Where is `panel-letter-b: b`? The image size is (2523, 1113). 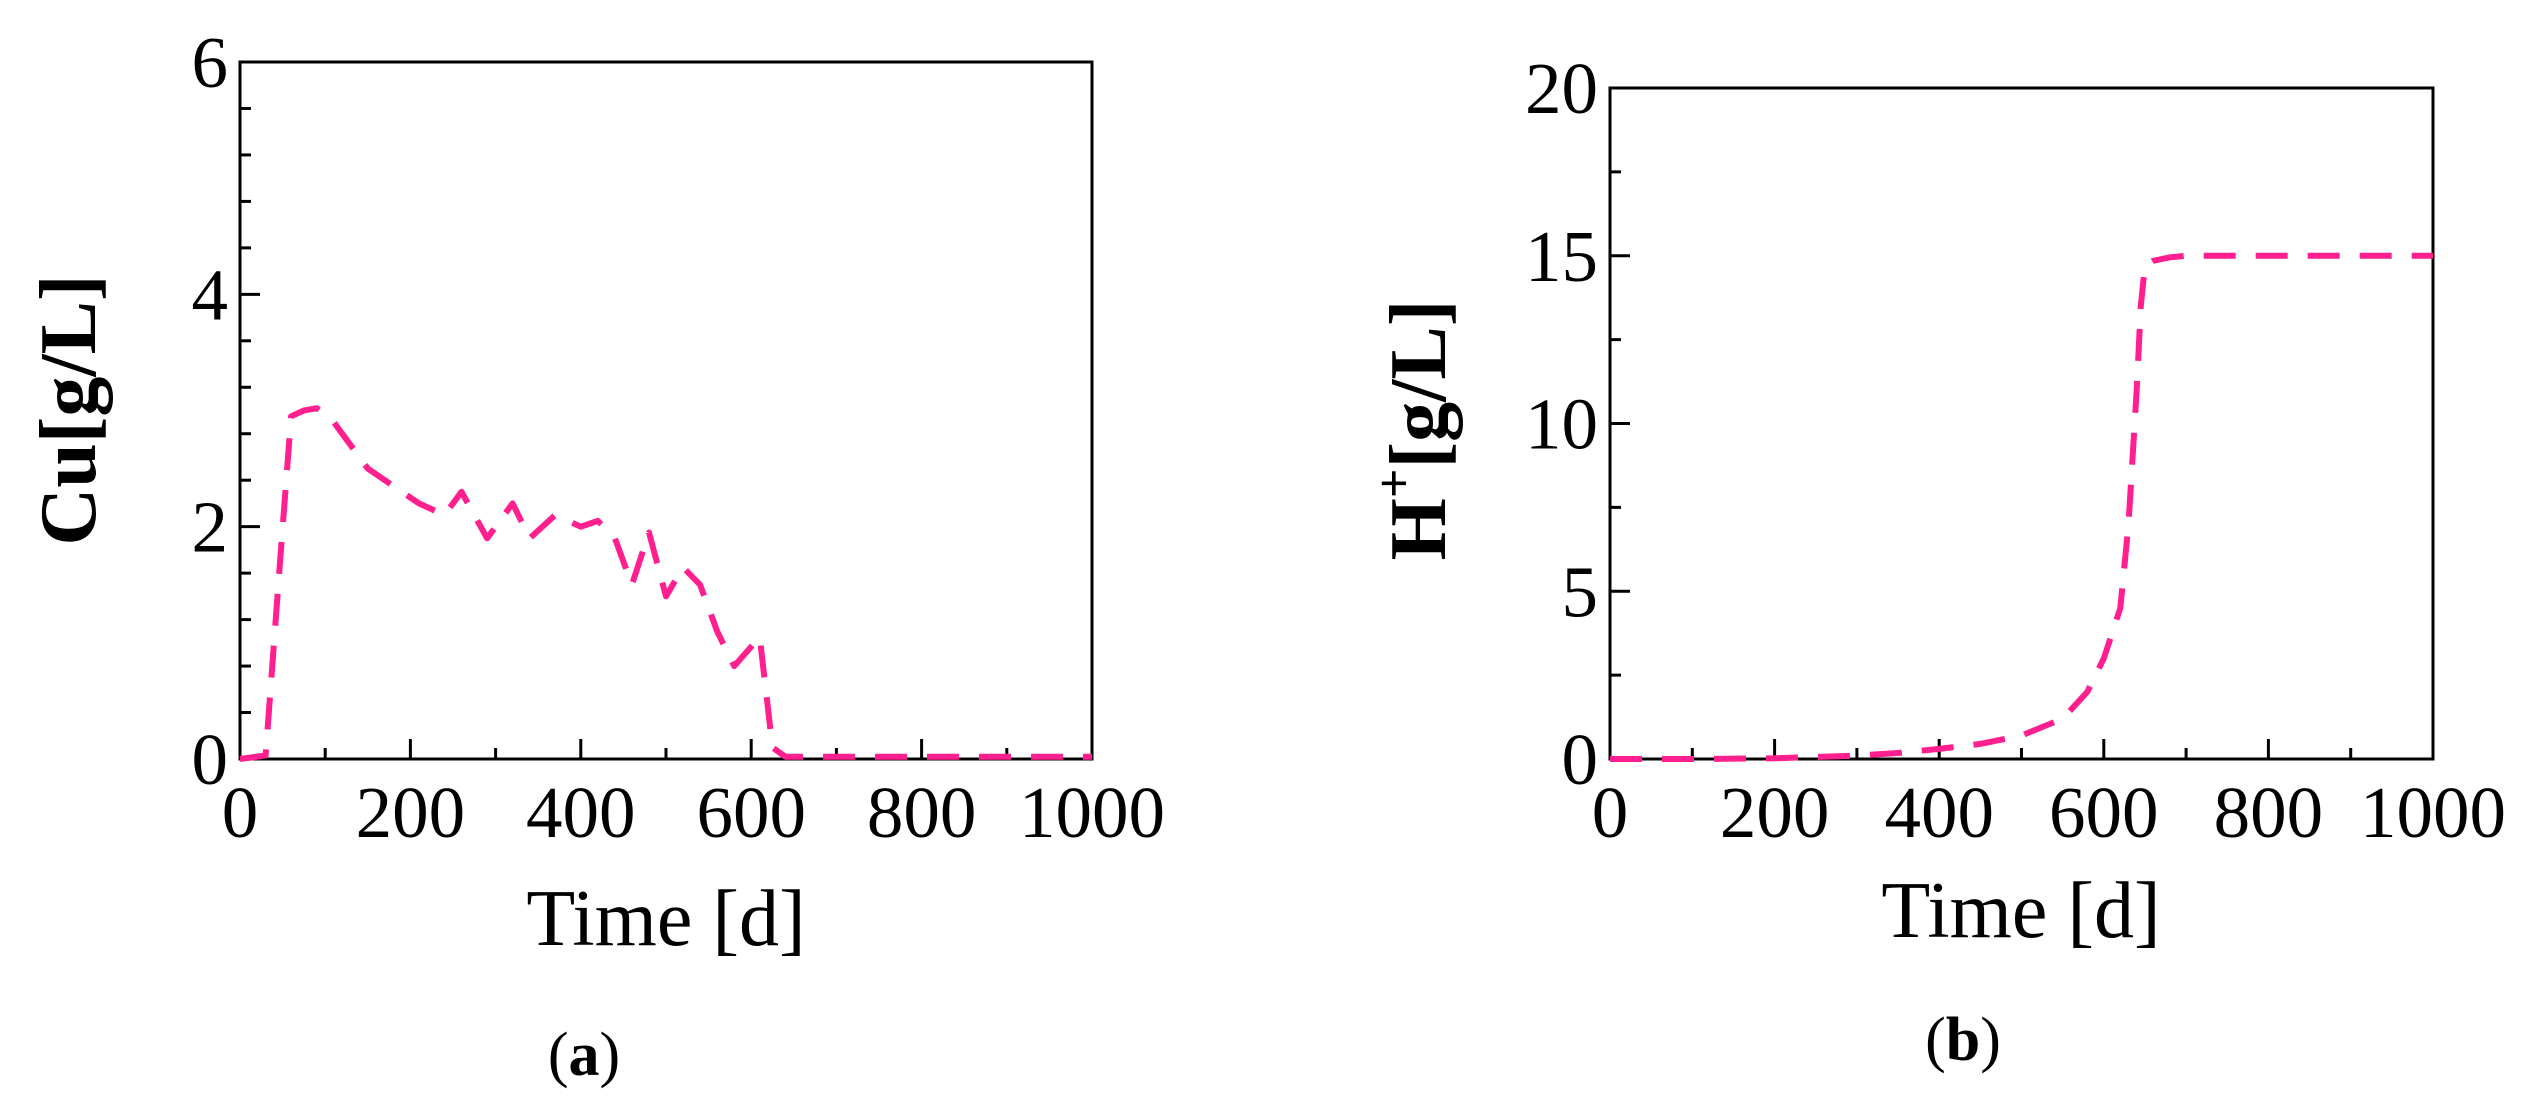 panel-letter-b: b is located at coordinates (1963, 1040).